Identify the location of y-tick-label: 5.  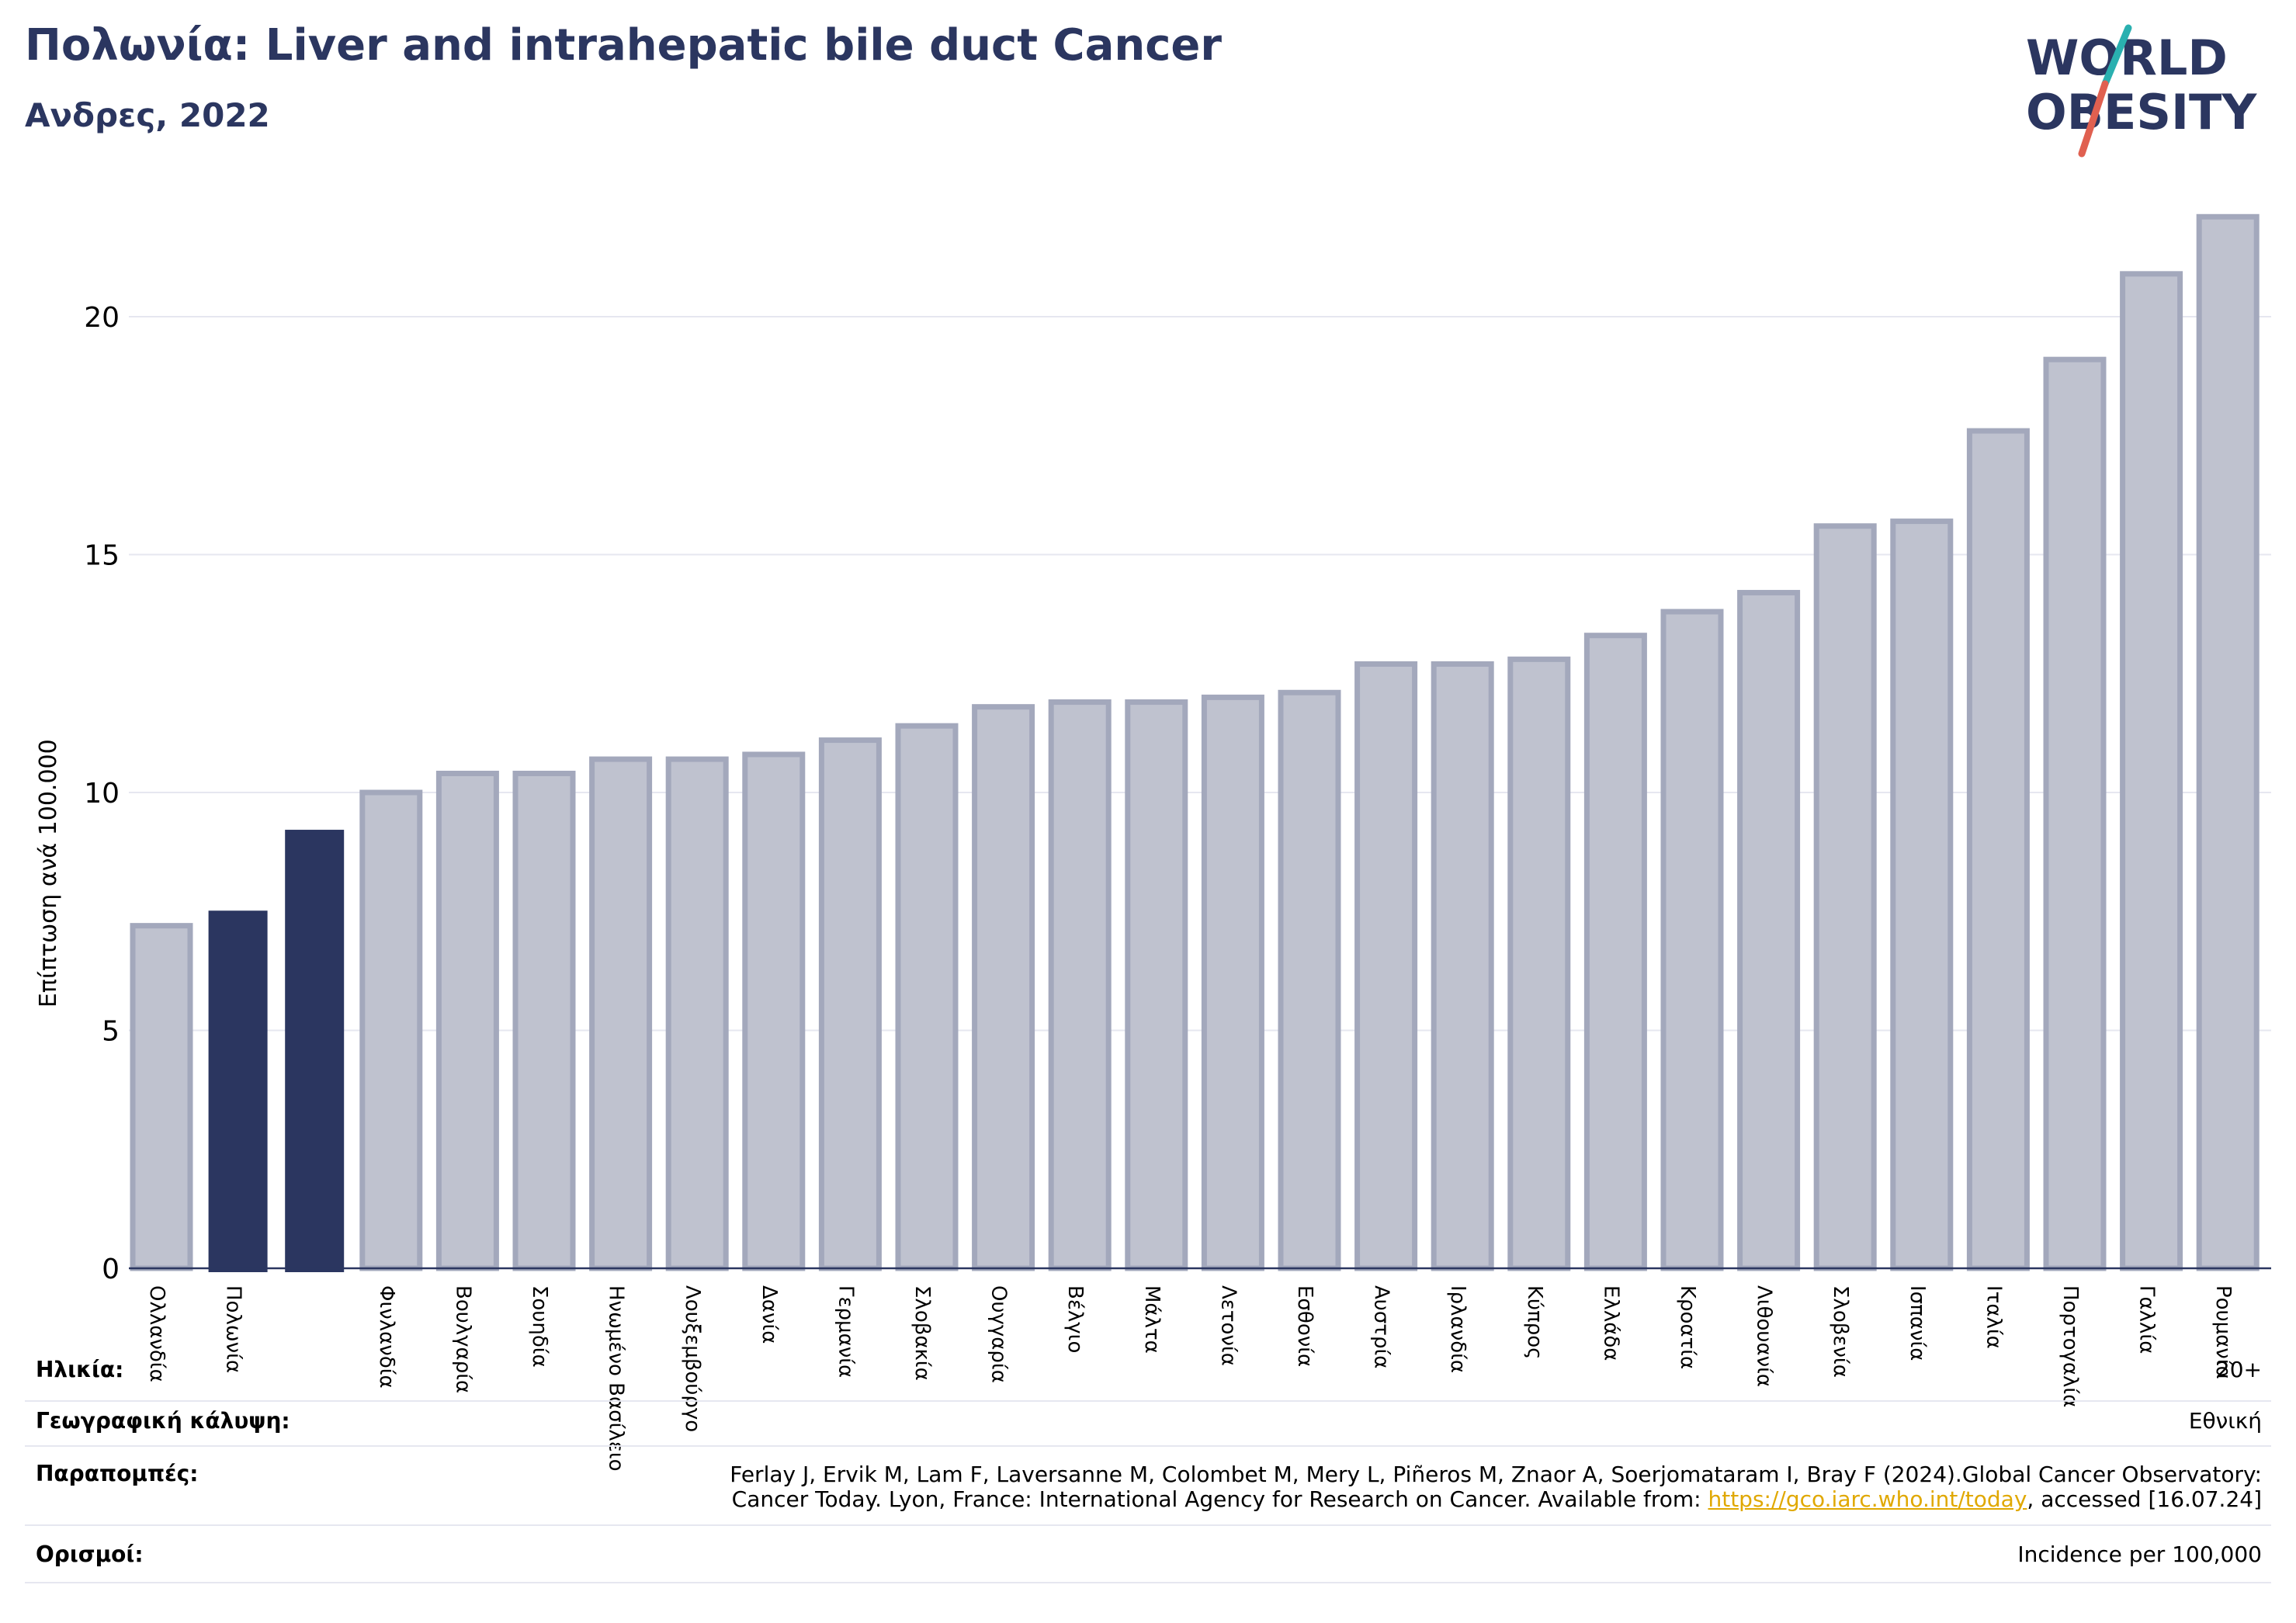
(111, 1032).